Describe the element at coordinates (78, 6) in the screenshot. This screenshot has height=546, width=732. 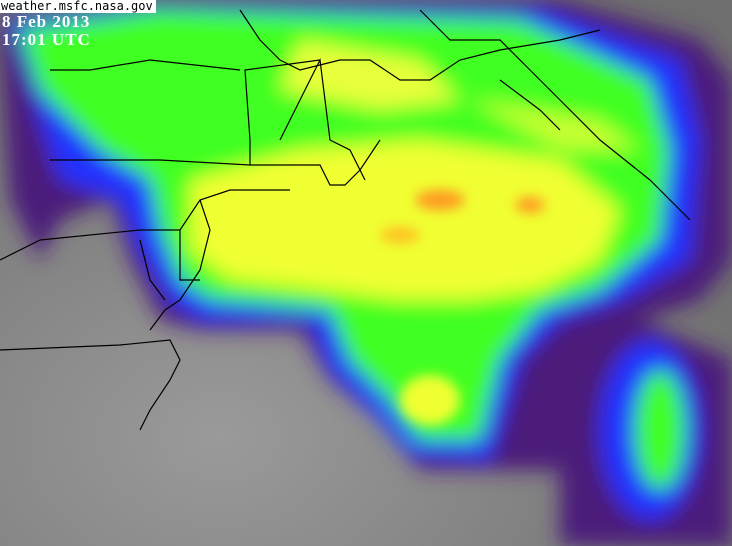
I see `source-label: weather.msfc.nasa.gov` at that location.